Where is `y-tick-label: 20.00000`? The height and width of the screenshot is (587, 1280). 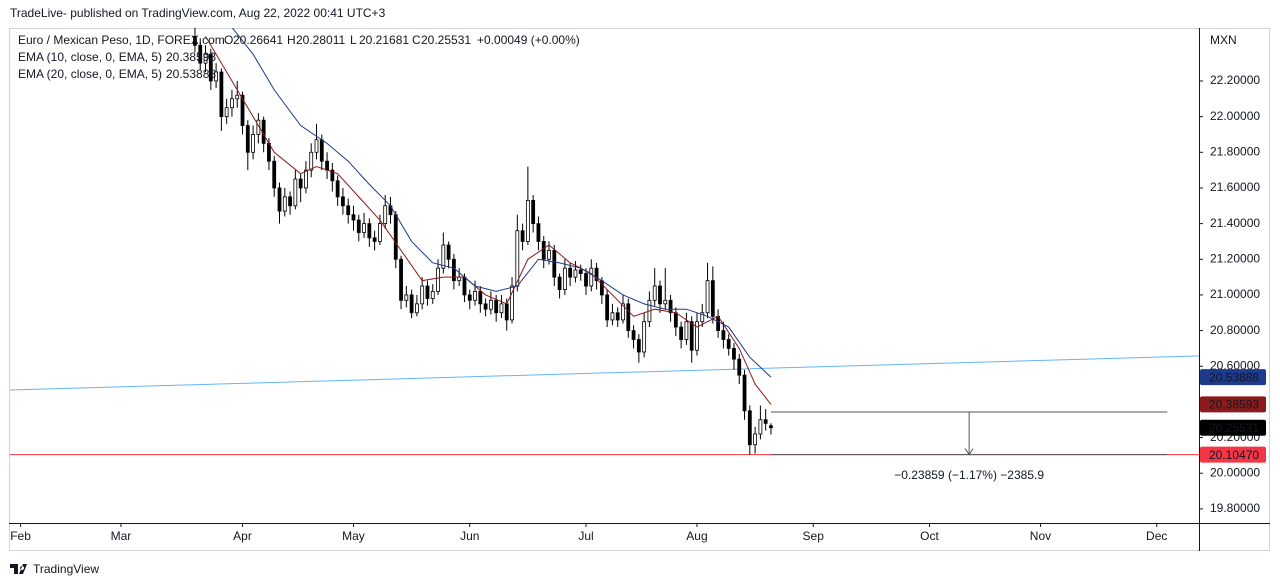 y-tick-label: 20.00000 is located at coordinates (1235, 472).